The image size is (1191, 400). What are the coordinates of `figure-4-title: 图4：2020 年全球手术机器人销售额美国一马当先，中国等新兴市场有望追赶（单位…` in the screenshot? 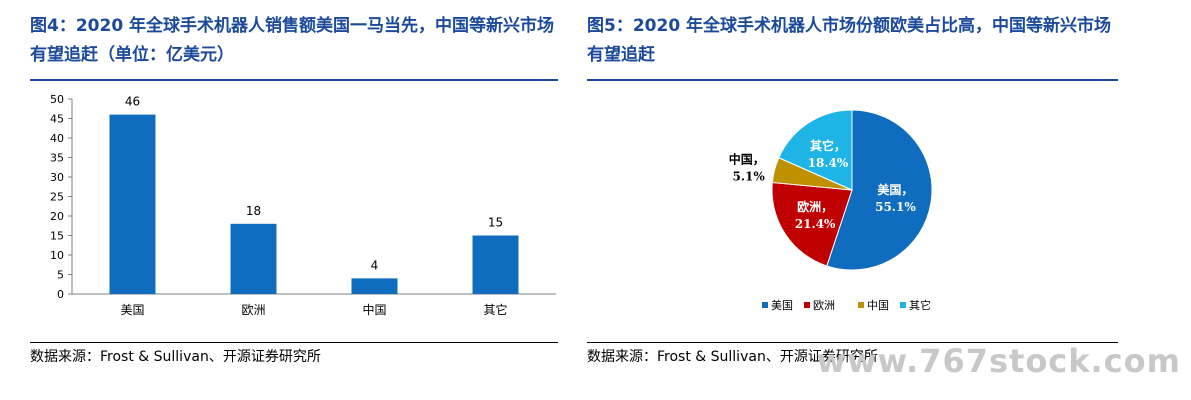 It's located at (292, 40).